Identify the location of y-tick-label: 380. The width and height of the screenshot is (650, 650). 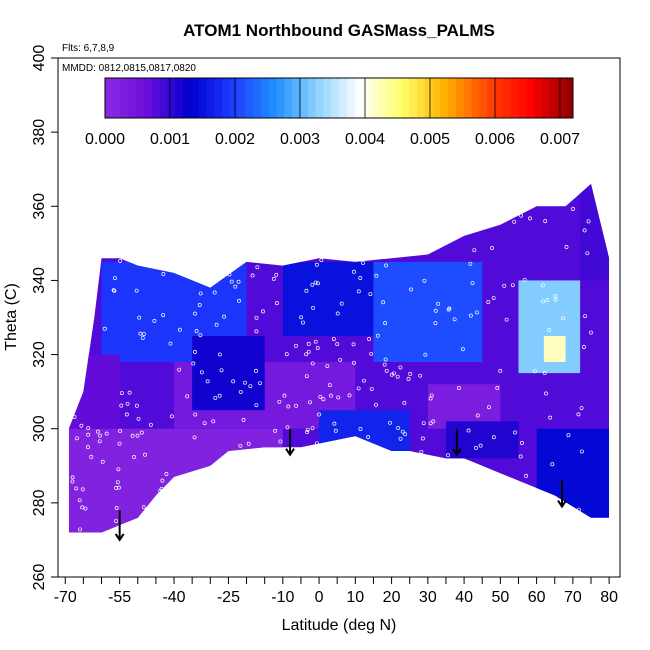
(39, 132).